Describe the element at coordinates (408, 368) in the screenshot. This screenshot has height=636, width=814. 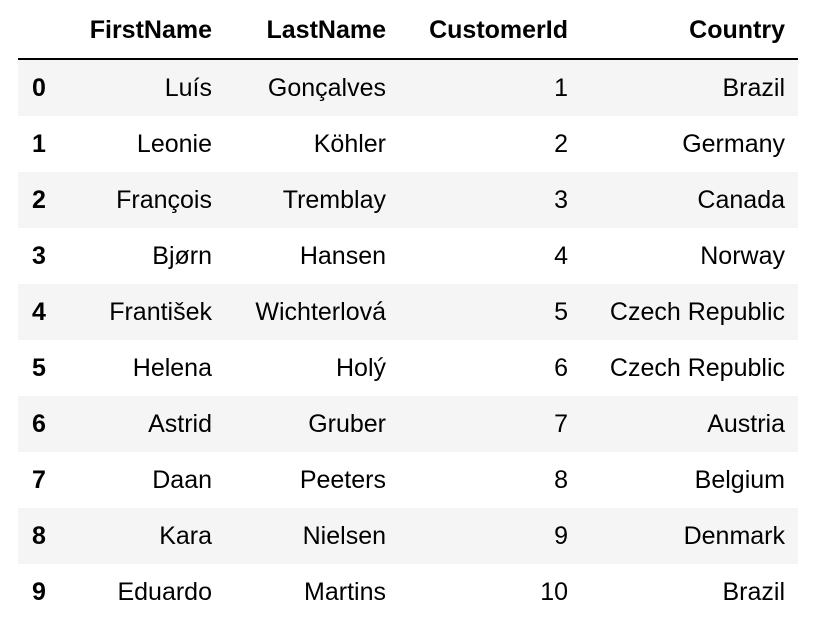
I see `table-row: 5 Helena Holý 6 Czech Republic` at that location.